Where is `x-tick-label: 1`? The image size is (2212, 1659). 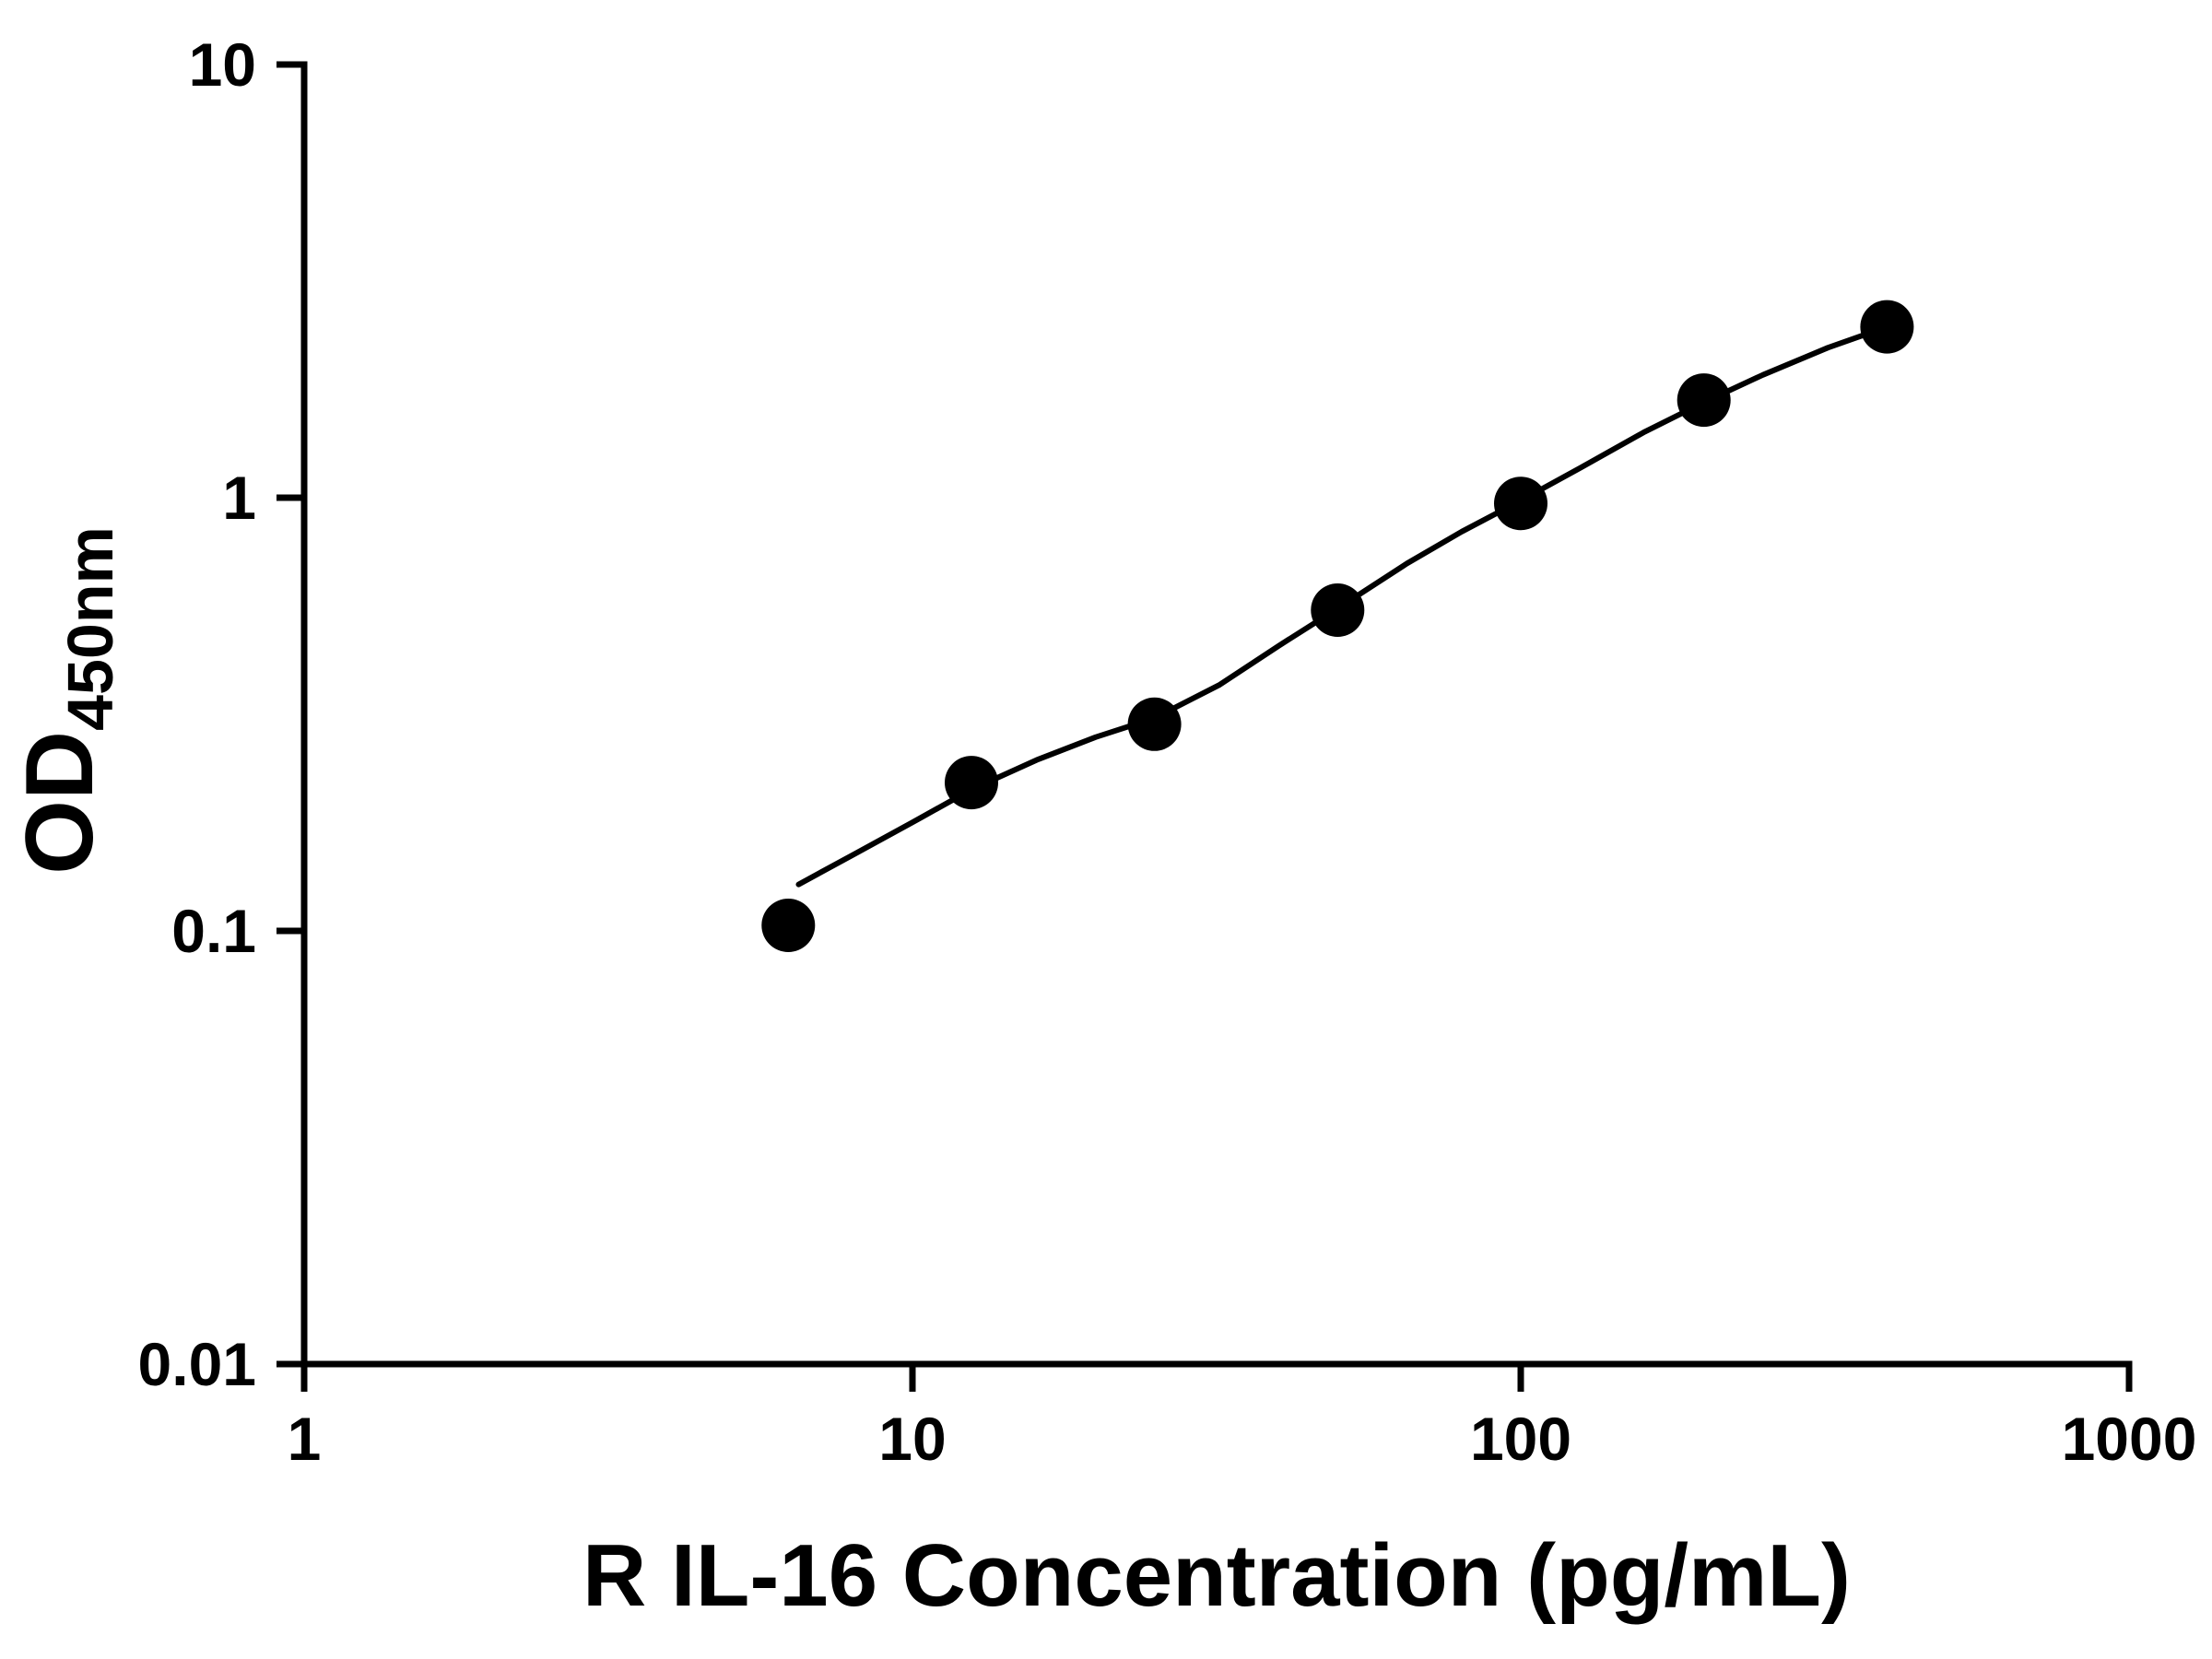 x-tick-label: 1 is located at coordinates (305, 1439).